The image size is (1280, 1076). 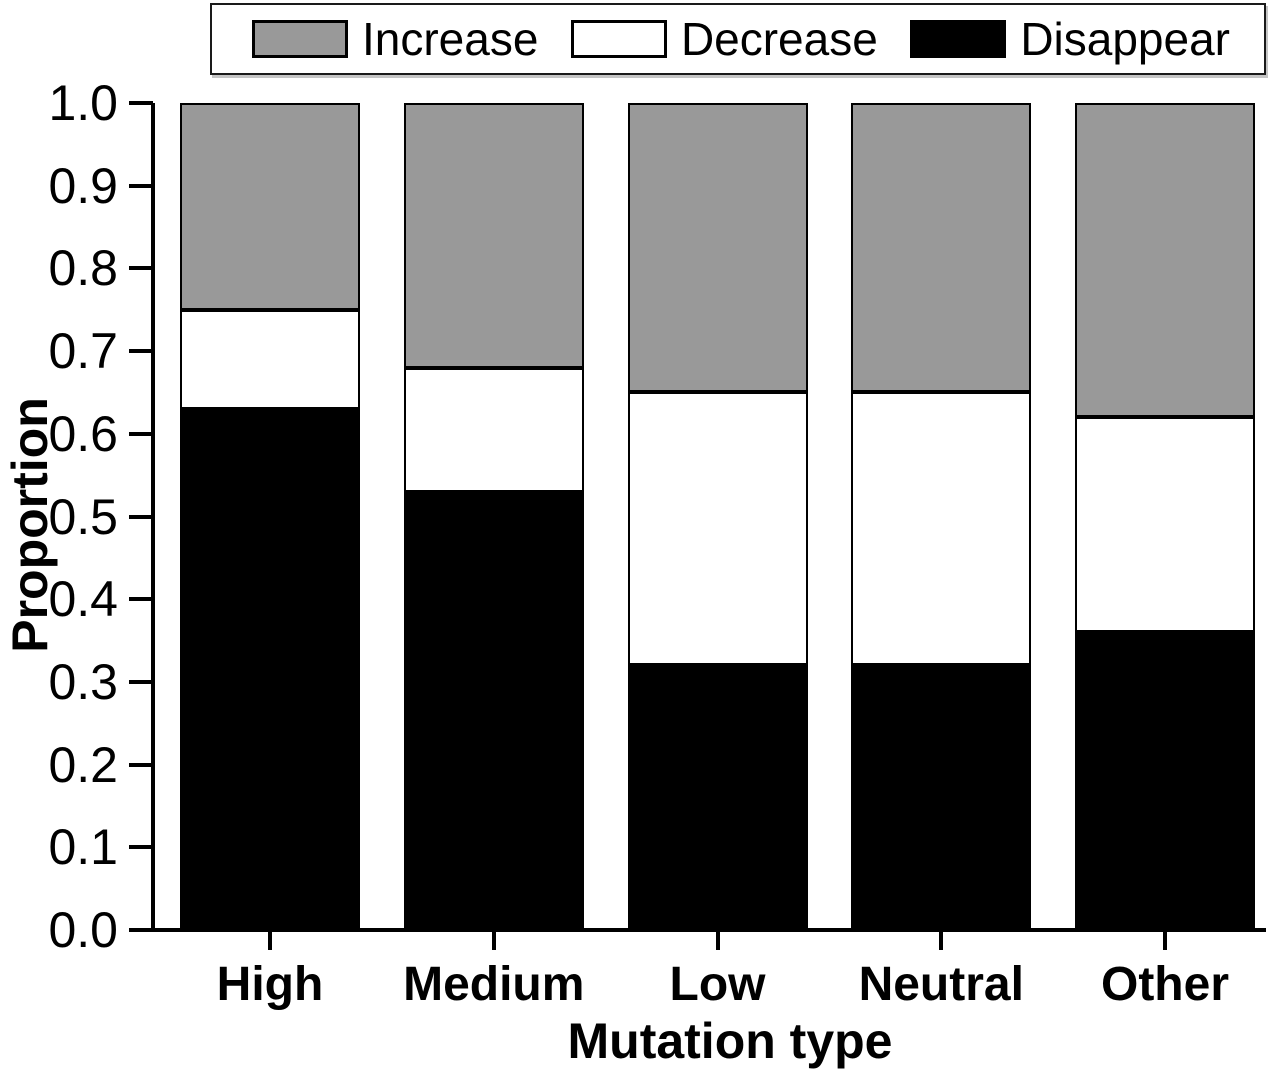 I want to click on bar-segment-medium-disappear, so click(x=494, y=711).